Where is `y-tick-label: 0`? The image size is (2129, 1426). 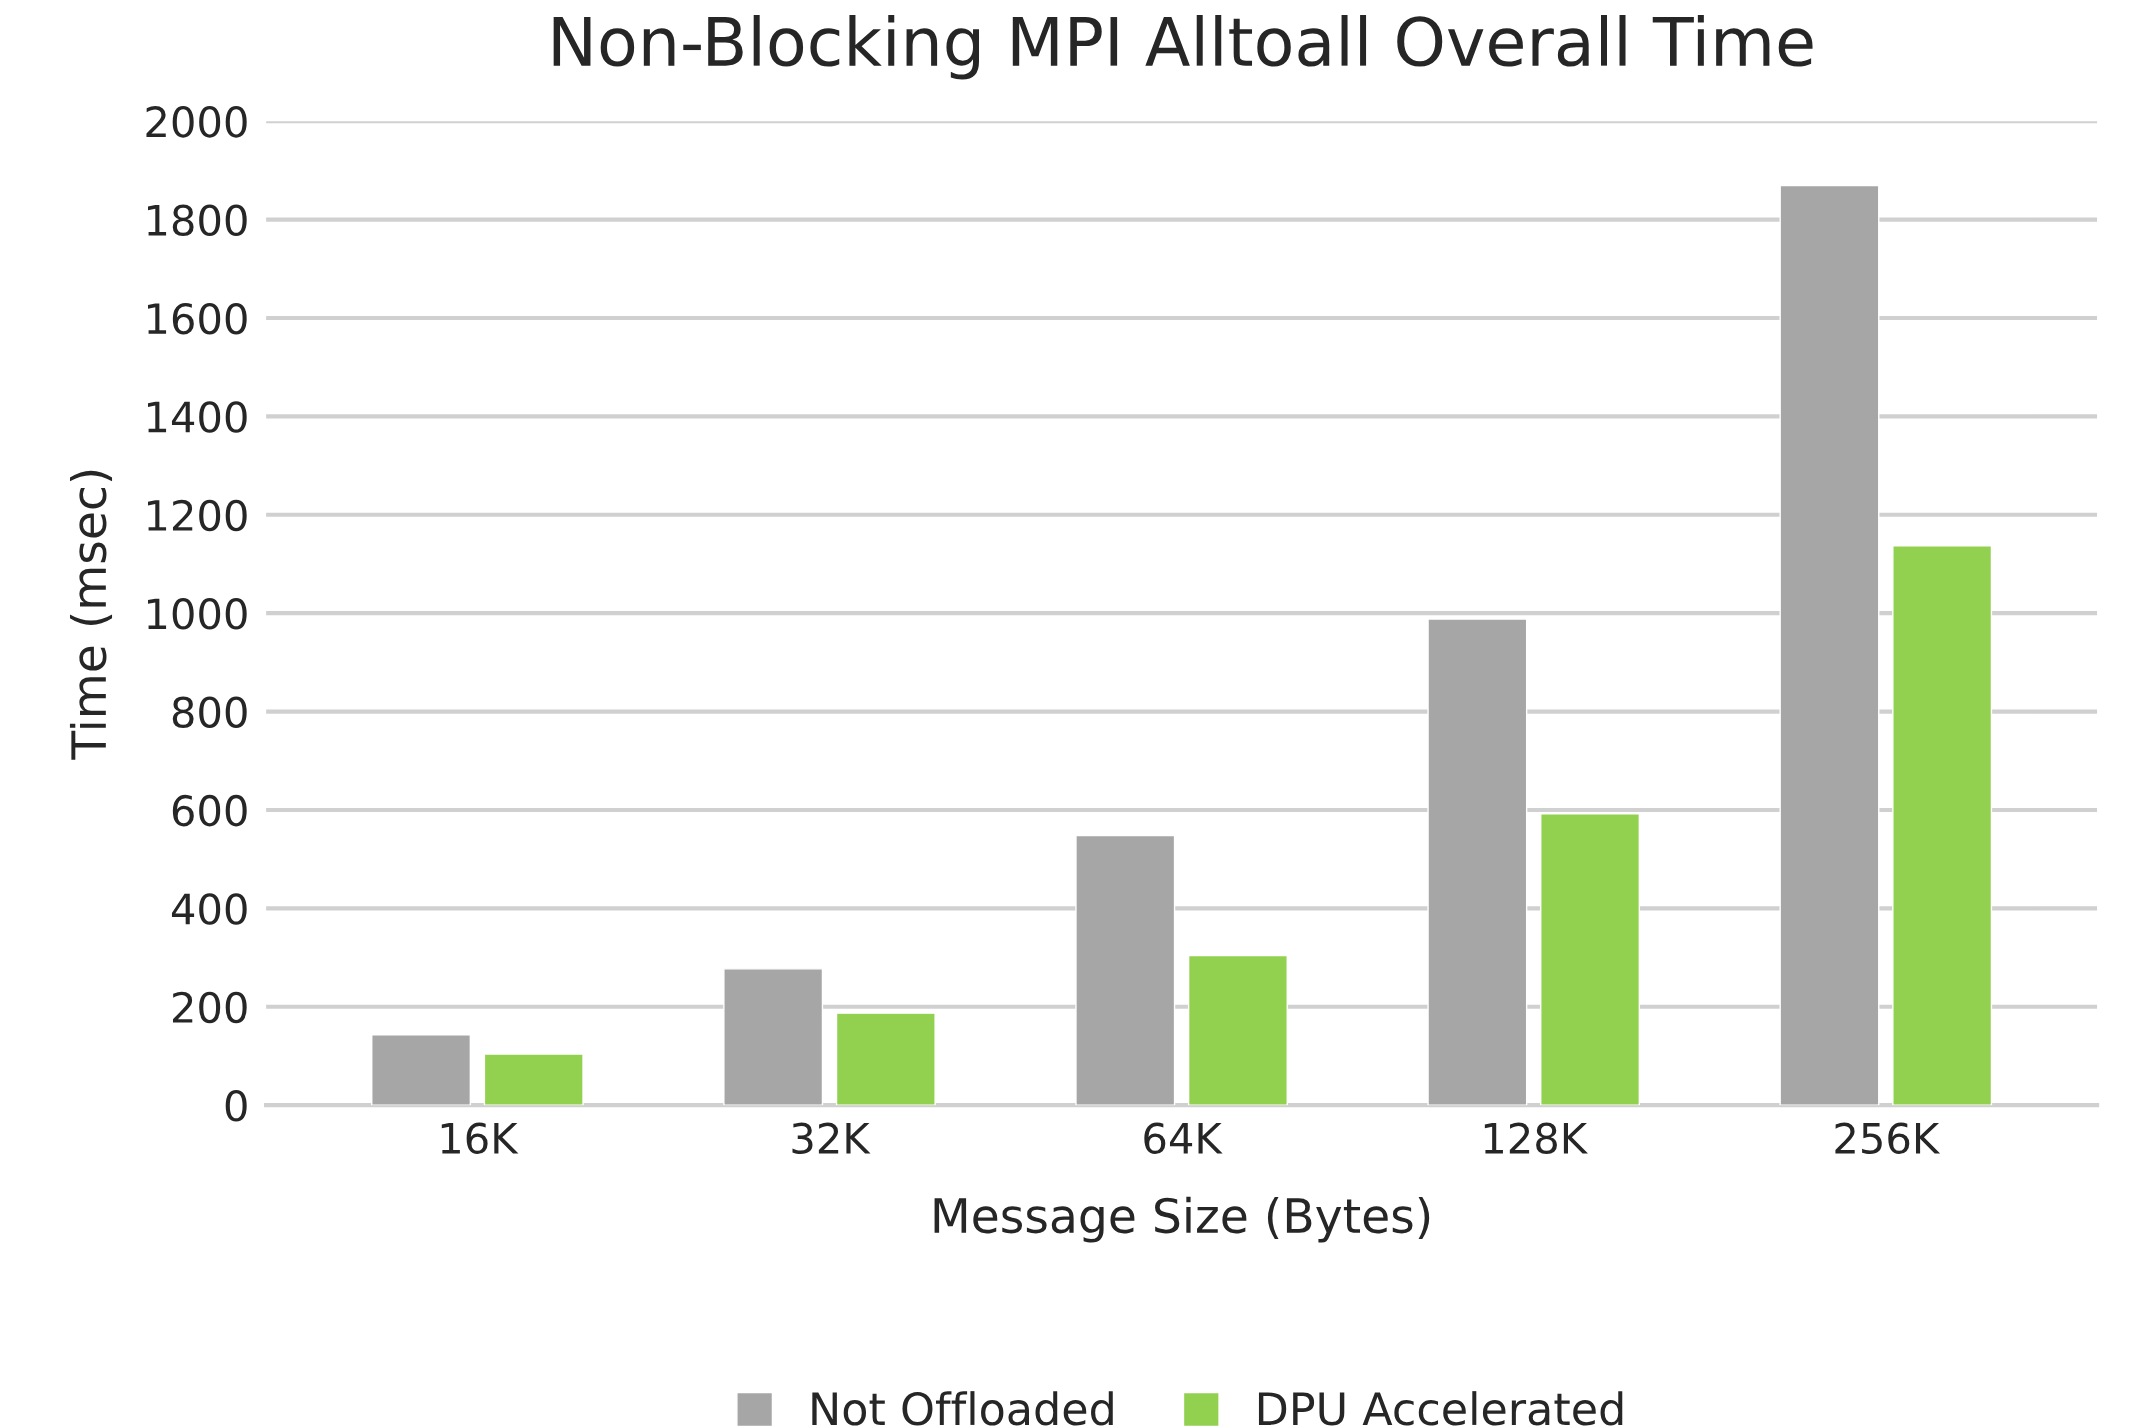
y-tick-label: 0 is located at coordinates (236, 1106).